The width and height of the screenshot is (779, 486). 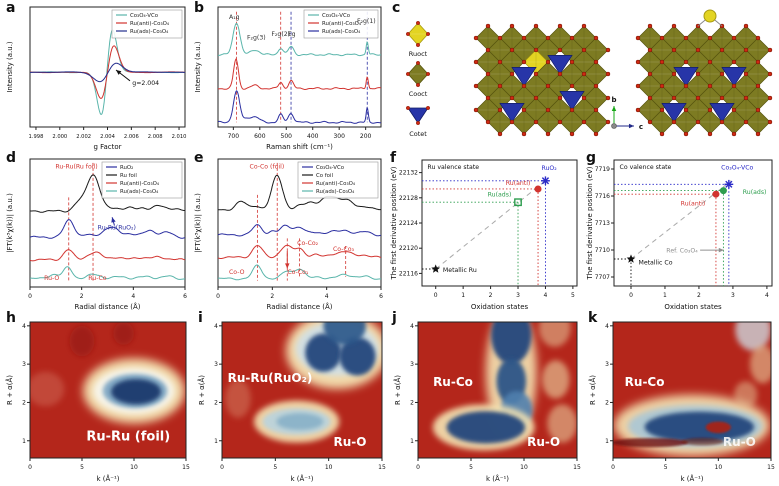 What do you see at coordinates (270, 378) in the screenshot?
I see `svg-text: Ru-Ru(RuO₂)` at bounding box center [270, 378].